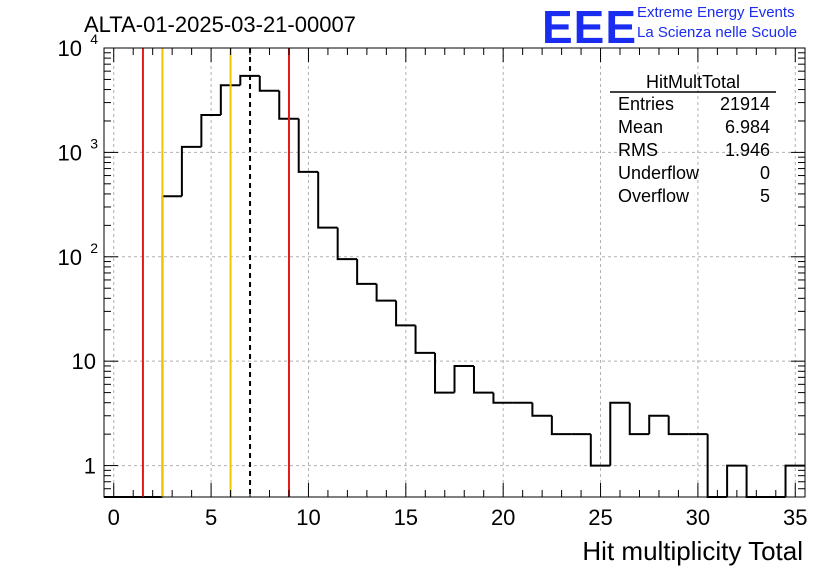 The height and width of the screenshot is (572, 836). What do you see at coordinates (716, 12) in the screenshot?
I see `logo-subtitle-1: Extreme Energy Events` at bounding box center [716, 12].